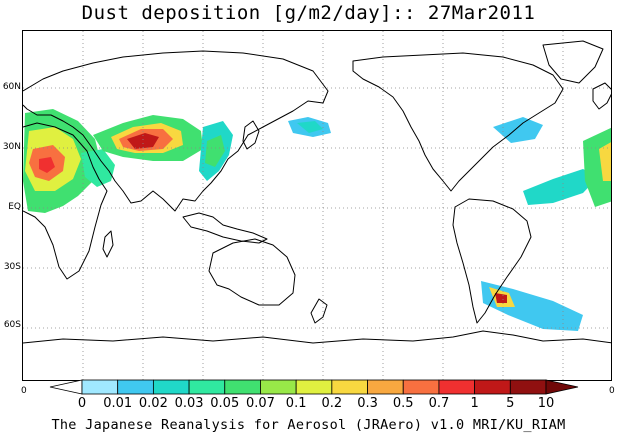 Image resolution: width=617 pixels, height=438 pixels. What do you see at coordinates (143, 141) in the screenshot?
I see `dust-plume-asia-hot` at bounding box center [143, 141].